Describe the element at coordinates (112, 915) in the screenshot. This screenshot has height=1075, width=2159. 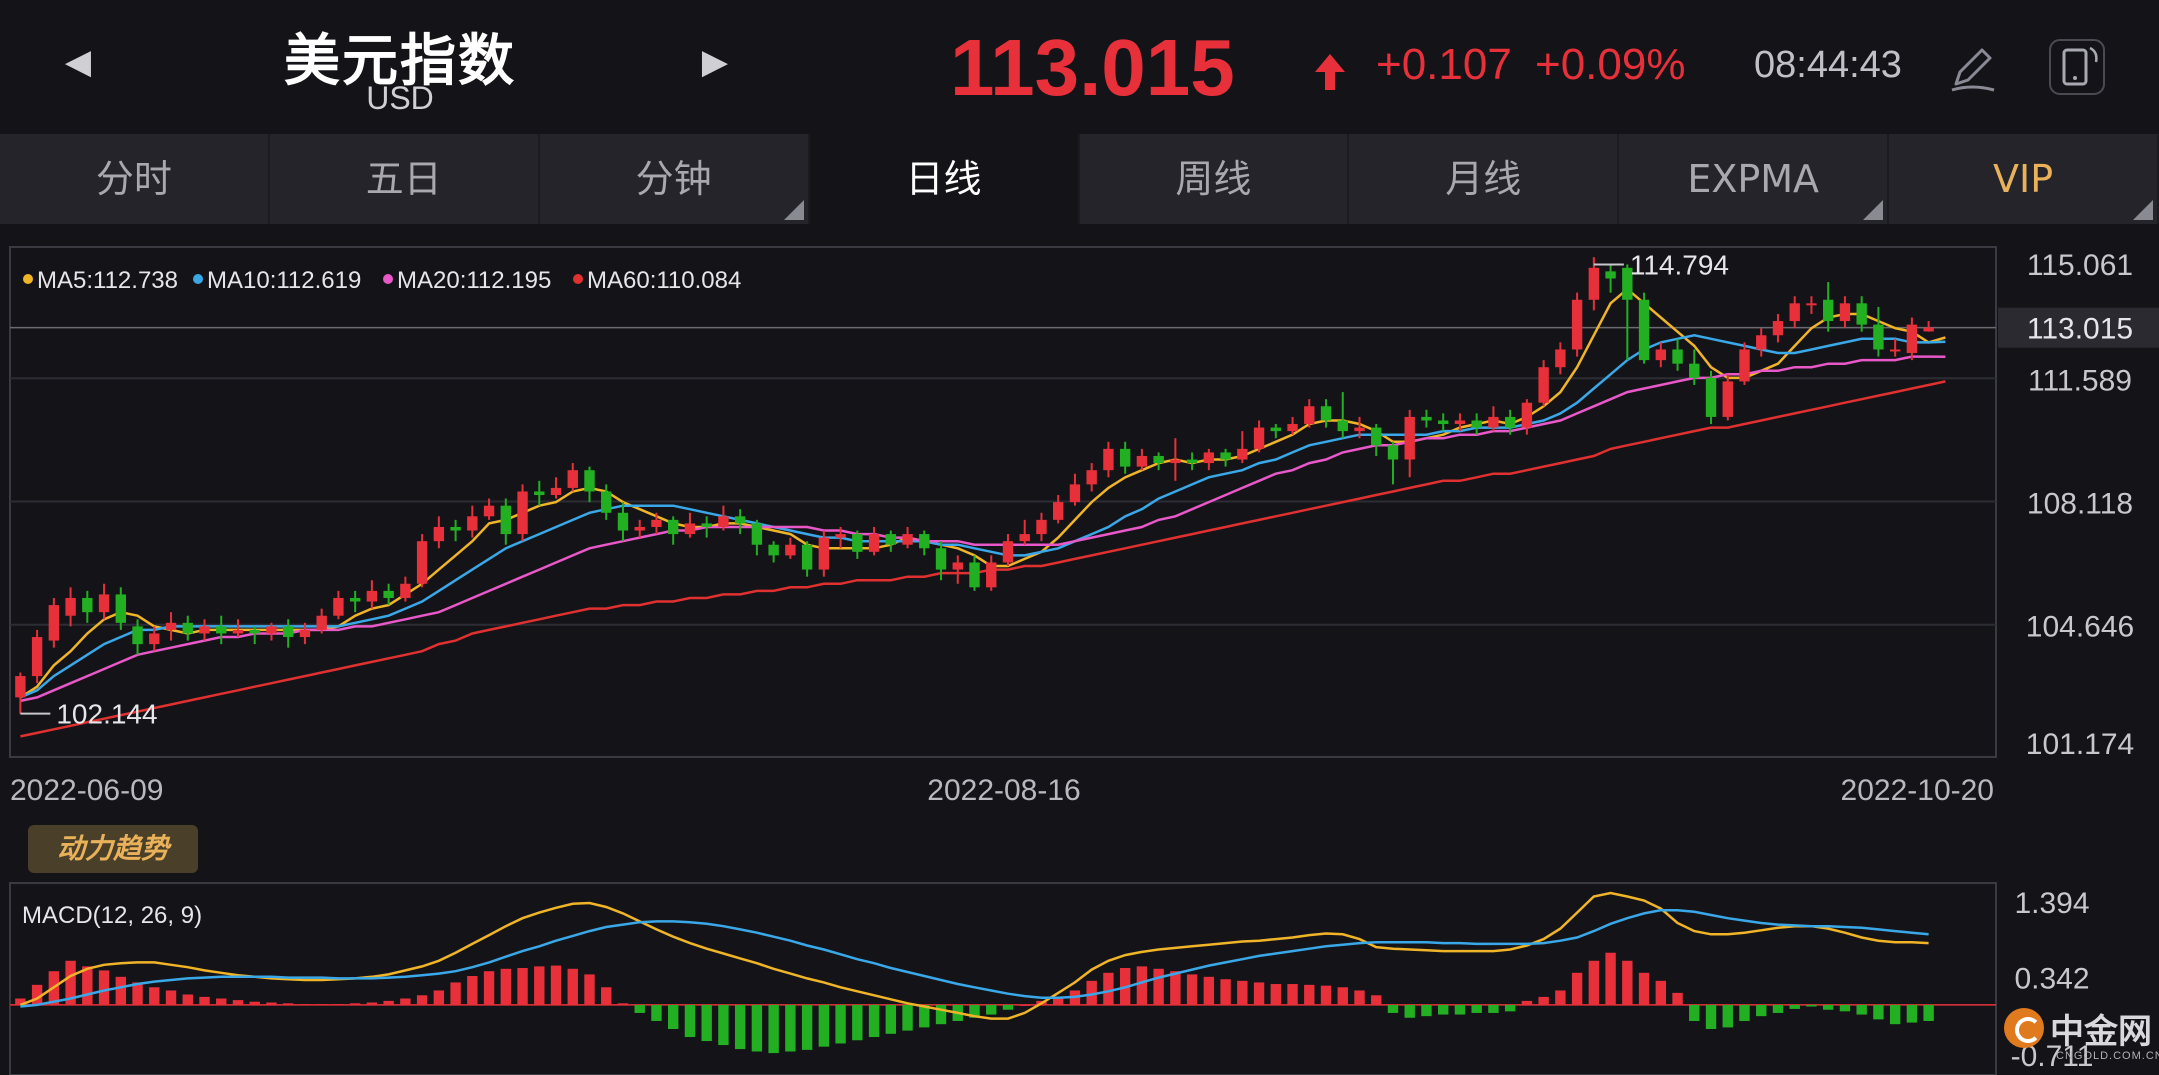
I see `macd-title: MACD(12, 26, 9)` at that location.